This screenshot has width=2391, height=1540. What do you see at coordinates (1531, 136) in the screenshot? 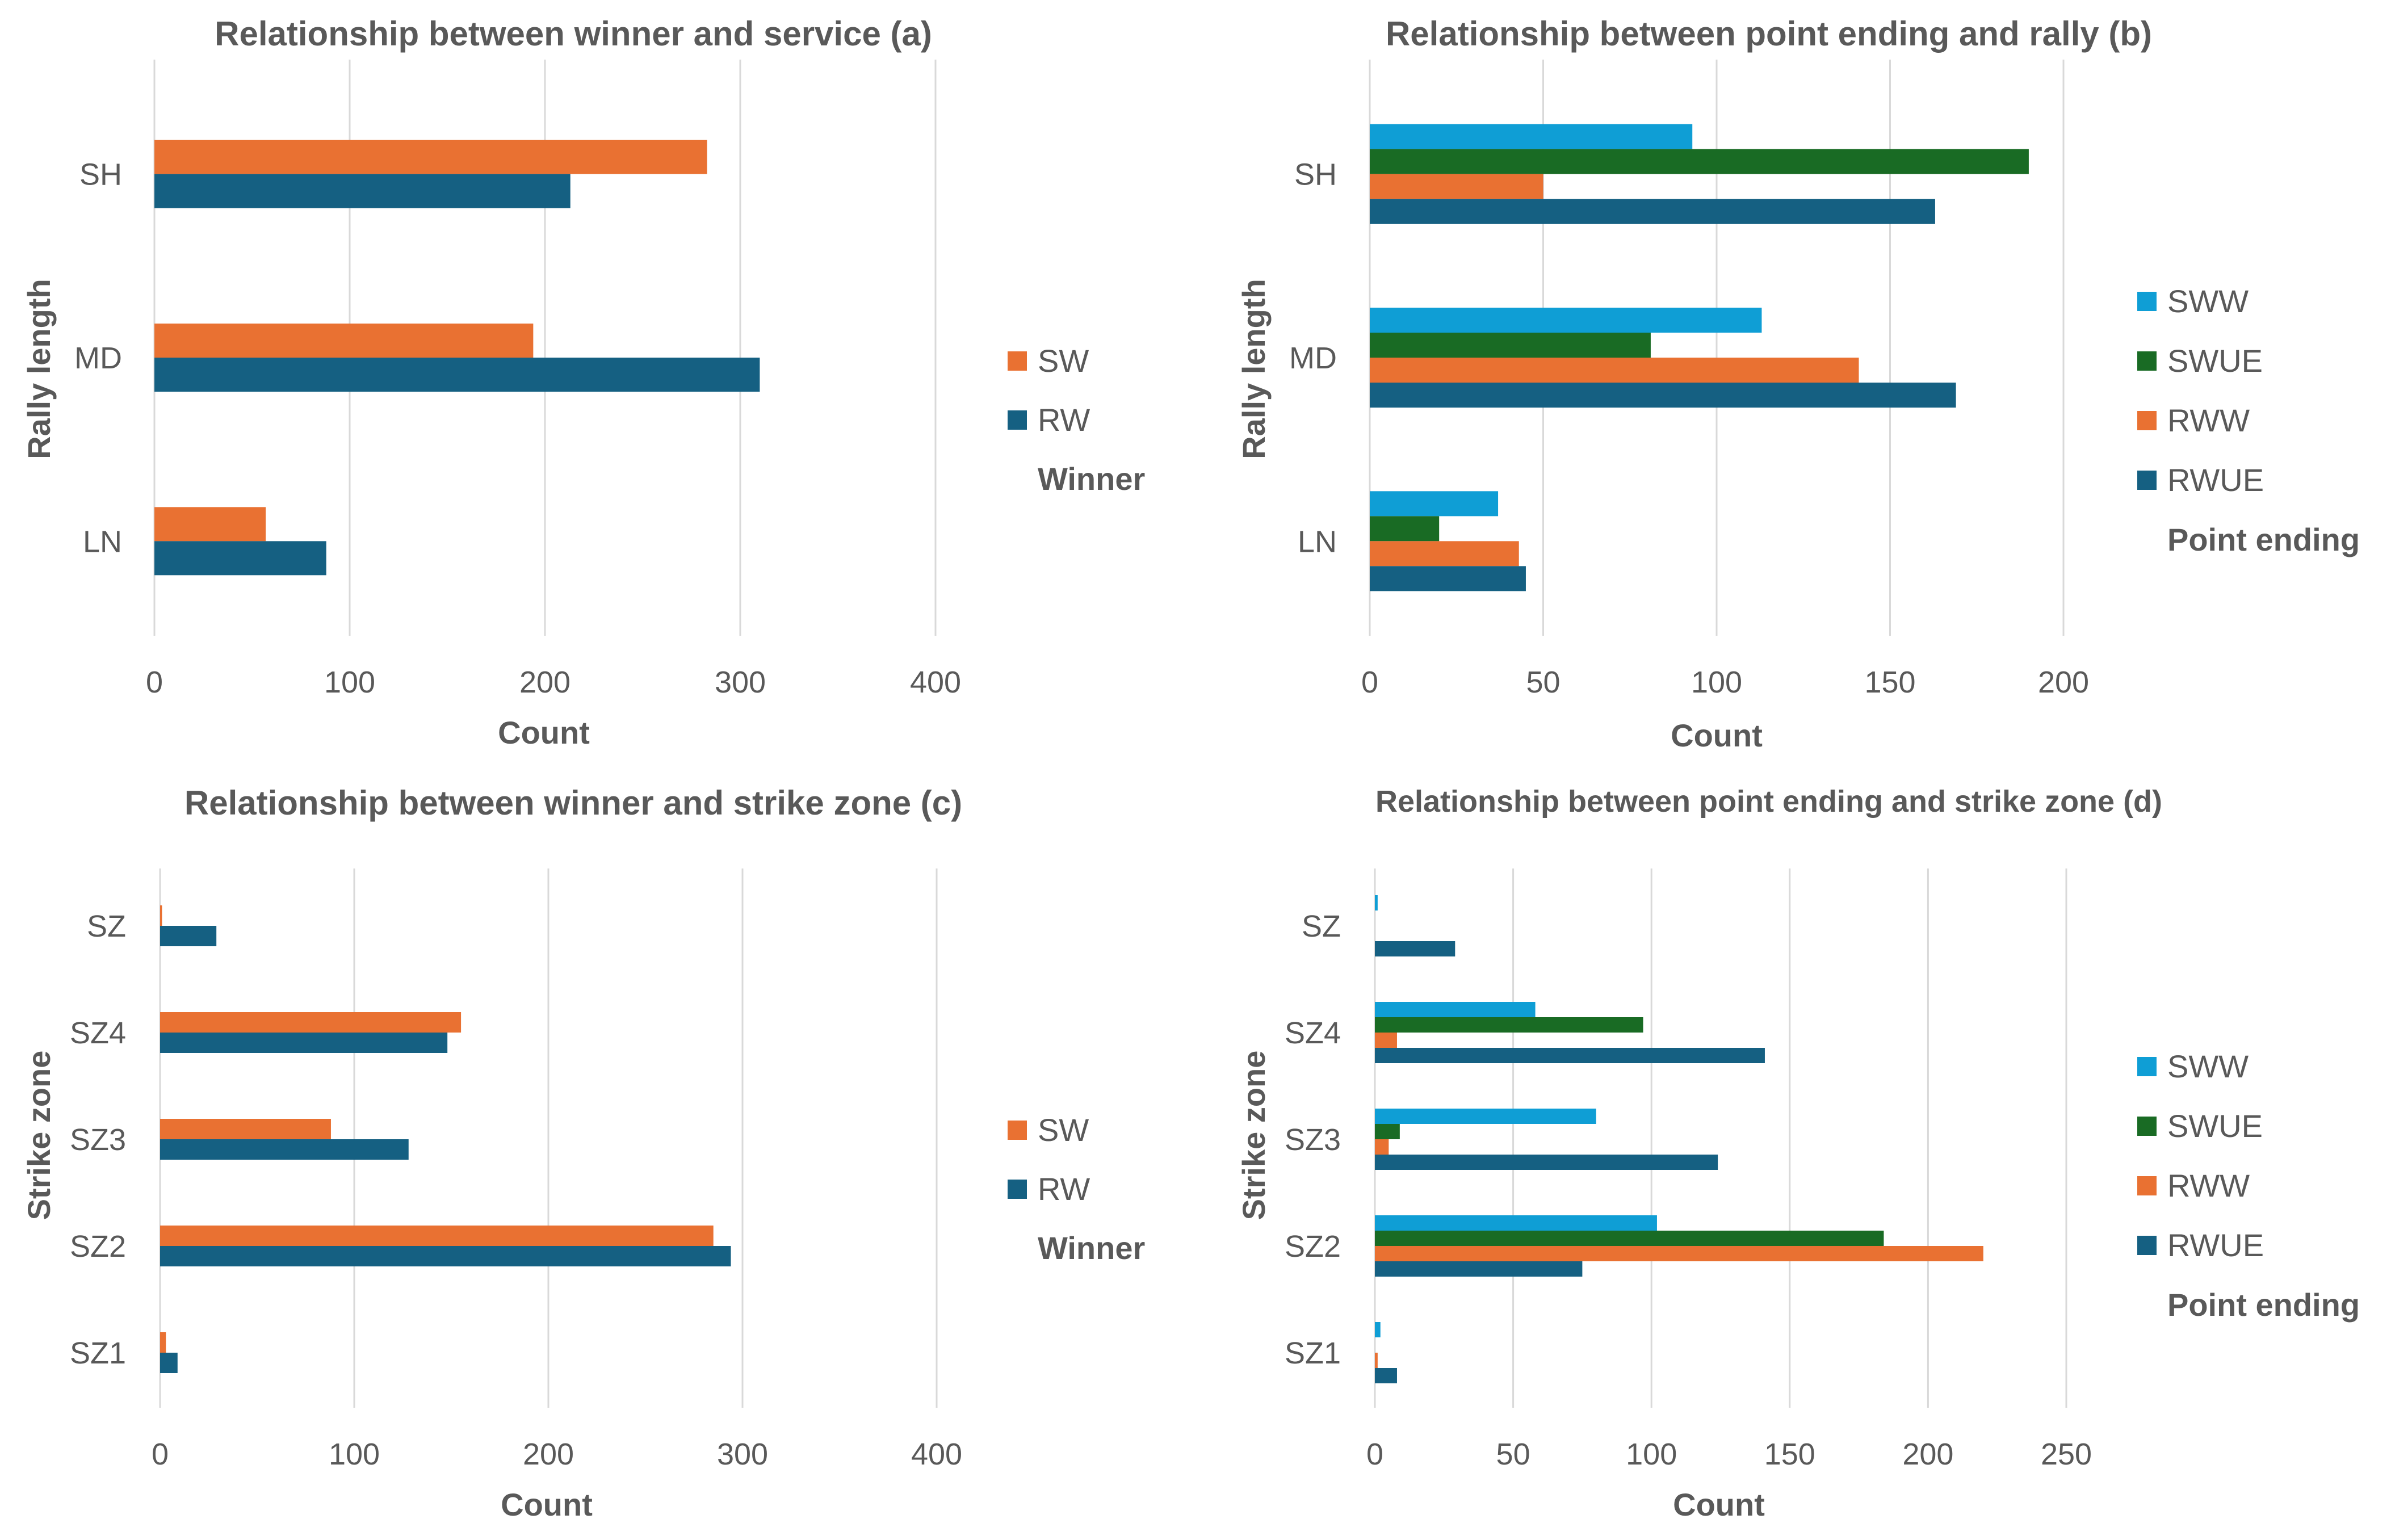
I see `bar-sww-sh` at bounding box center [1531, 136].